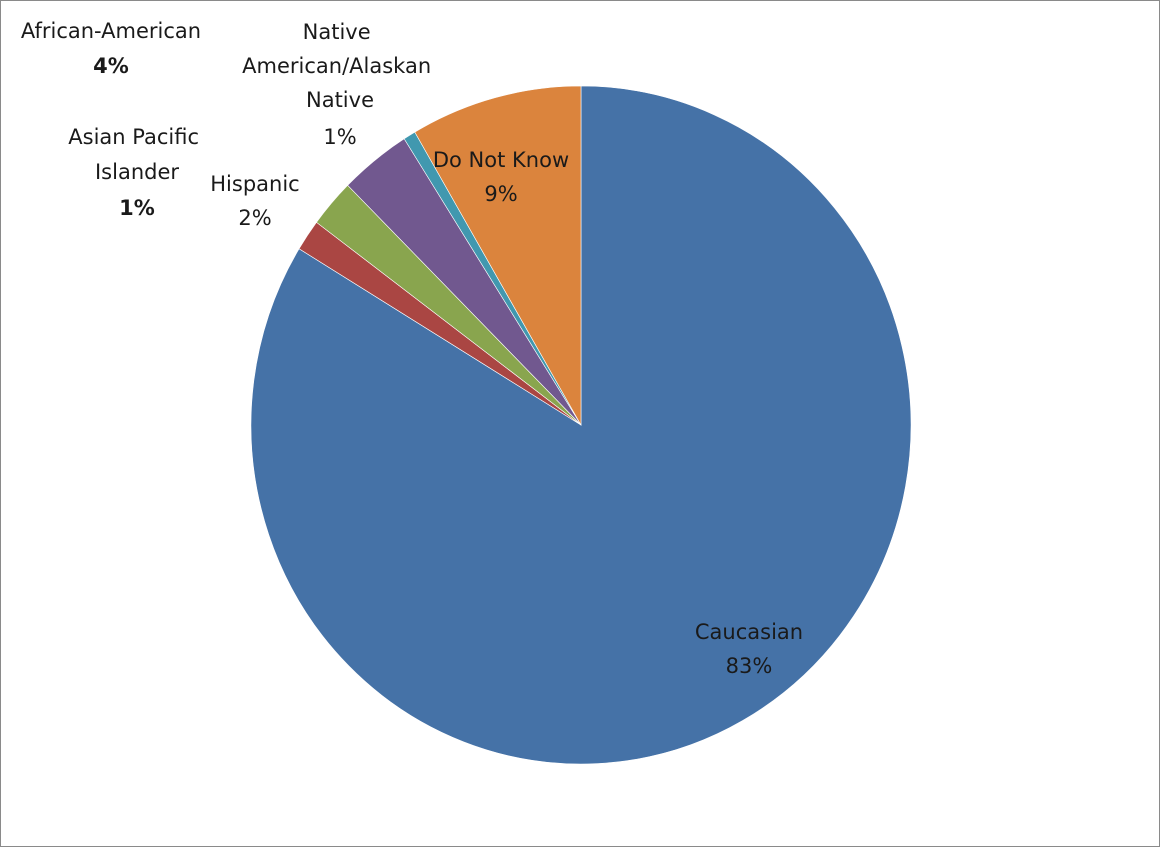 The height and width of the screenshot is (848, 1160). Describe the element at coordinates (339, 137) in the screenshot. I see `slice-percent-native-american-alaskan-native: 1%` at that location.